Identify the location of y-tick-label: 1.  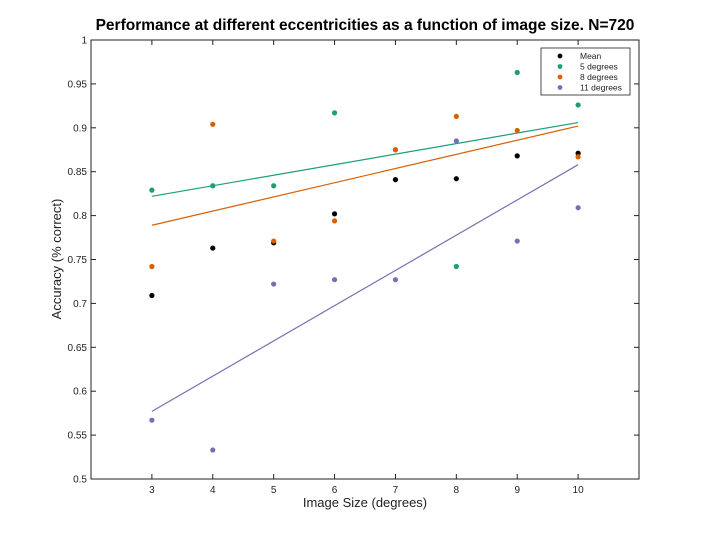
(84, 41).